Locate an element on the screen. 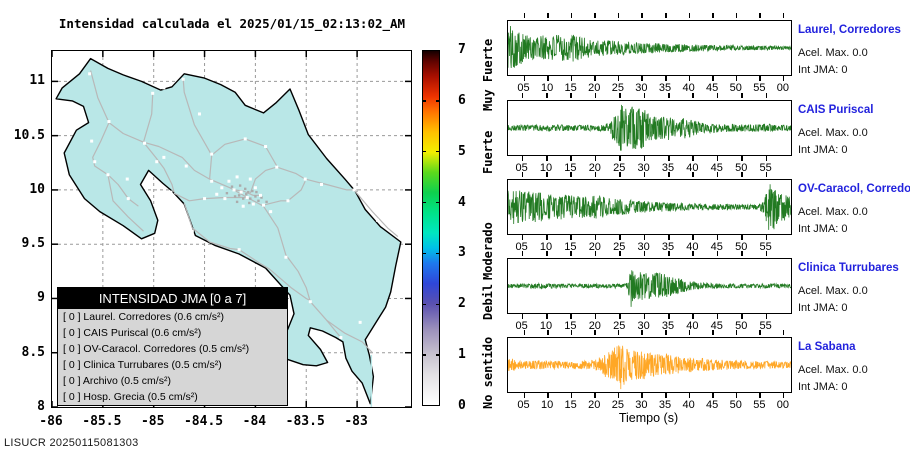 The image size is (910, 460). panel-tick-label: 55 is located at coordinates (765, 247).